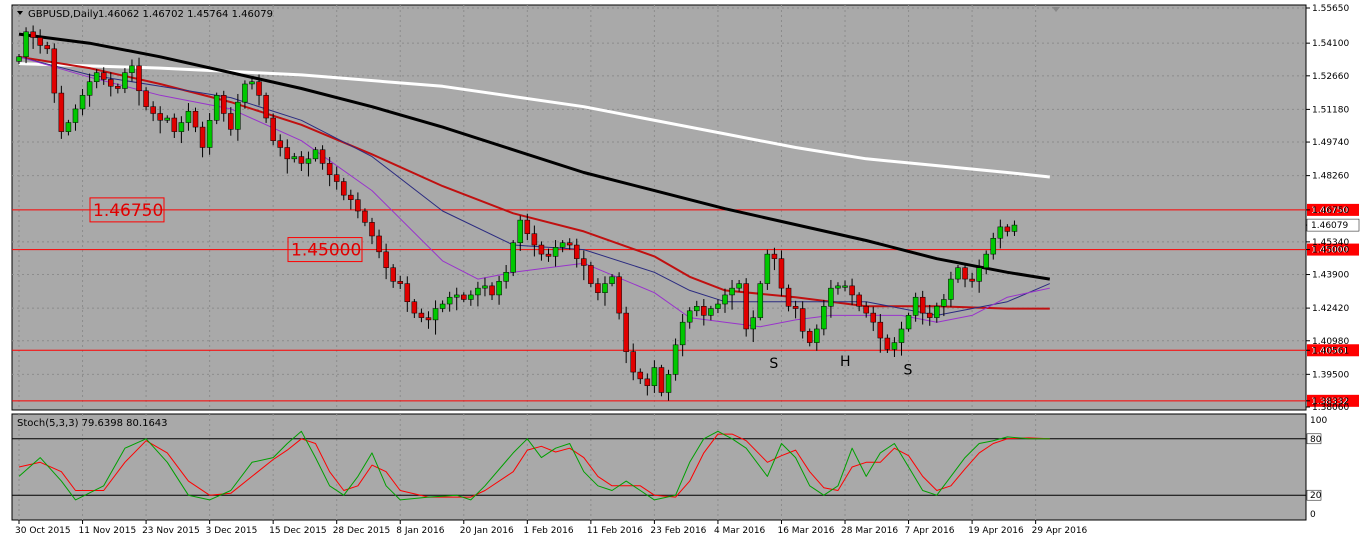  Describe the element at coordinates (298, 531) in the screenshot. I see `time-tick-label: 15 Dec 2015` at that location.